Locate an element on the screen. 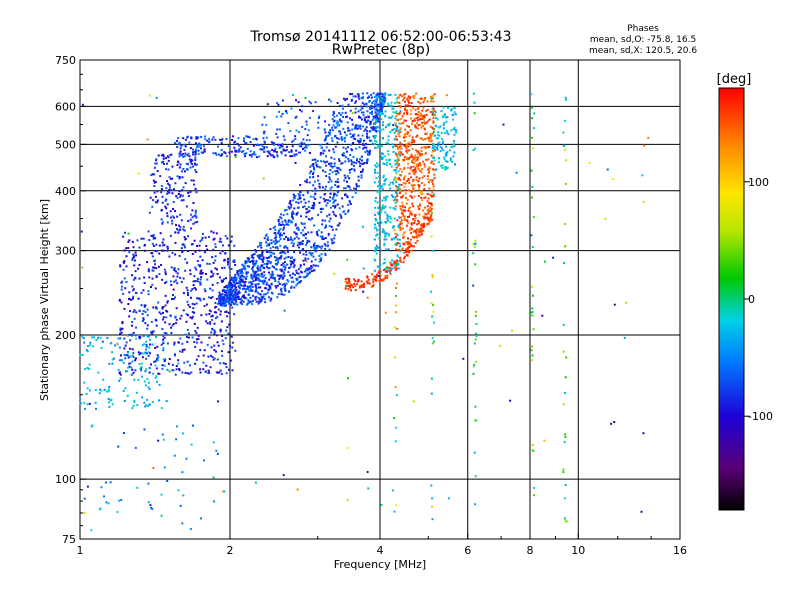  x-tick-label: 1 is located at coordinates (80, 550).